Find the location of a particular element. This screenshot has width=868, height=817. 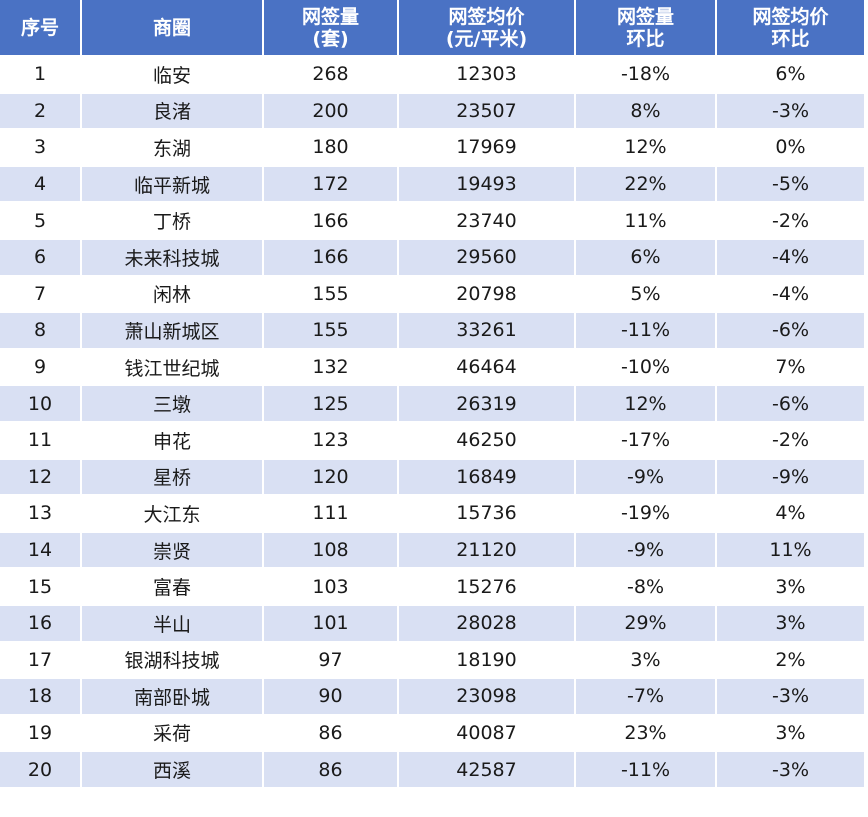

table-row: 18 南部卧城 90 23098 -7% -3% is located at coordinates (432, 696).